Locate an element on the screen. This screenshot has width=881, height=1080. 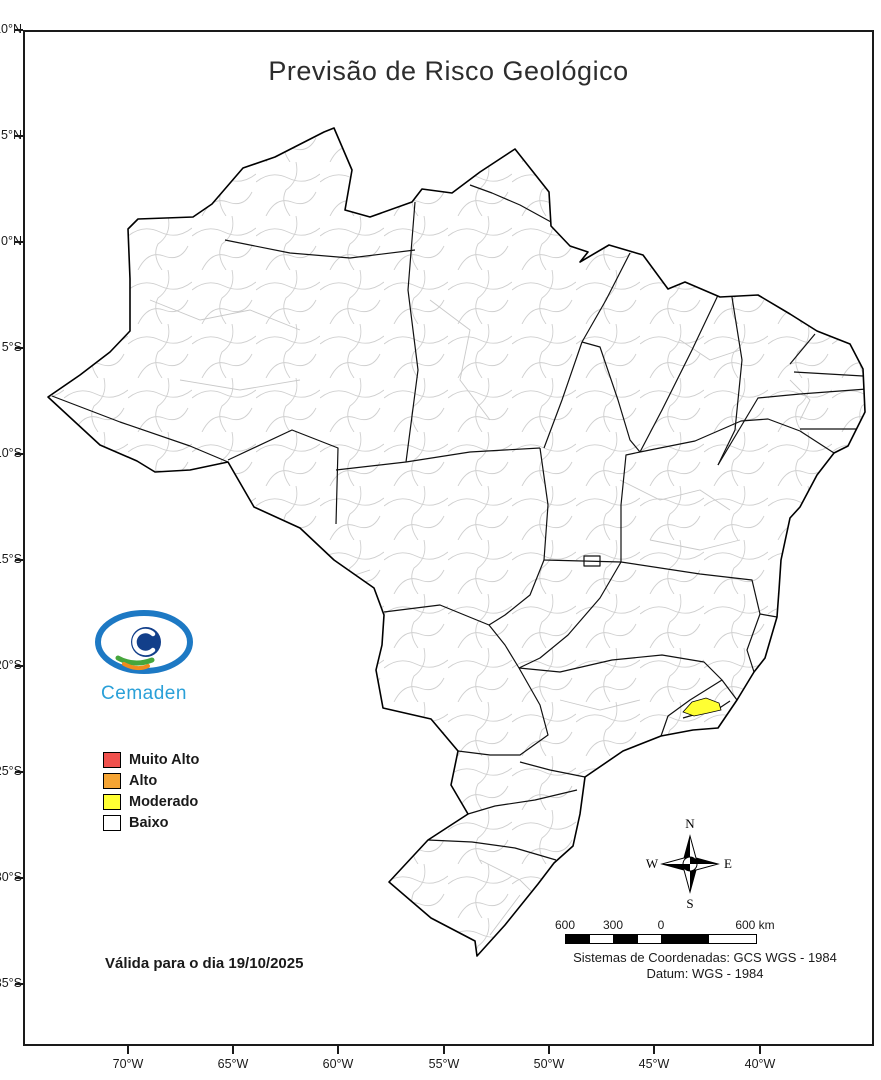
cemaden-eye-icon is located at coordinates (144, 642).